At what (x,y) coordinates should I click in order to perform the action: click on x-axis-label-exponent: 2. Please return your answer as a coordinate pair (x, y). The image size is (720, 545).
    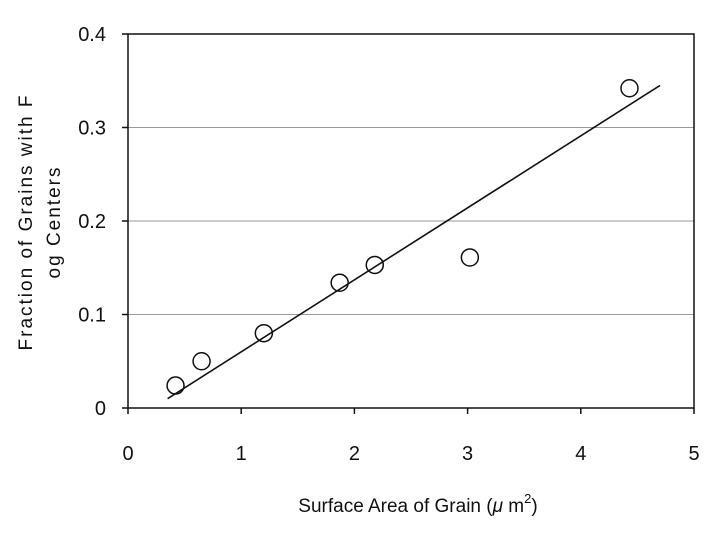
    Looking at the image, I should click on (527, 498).